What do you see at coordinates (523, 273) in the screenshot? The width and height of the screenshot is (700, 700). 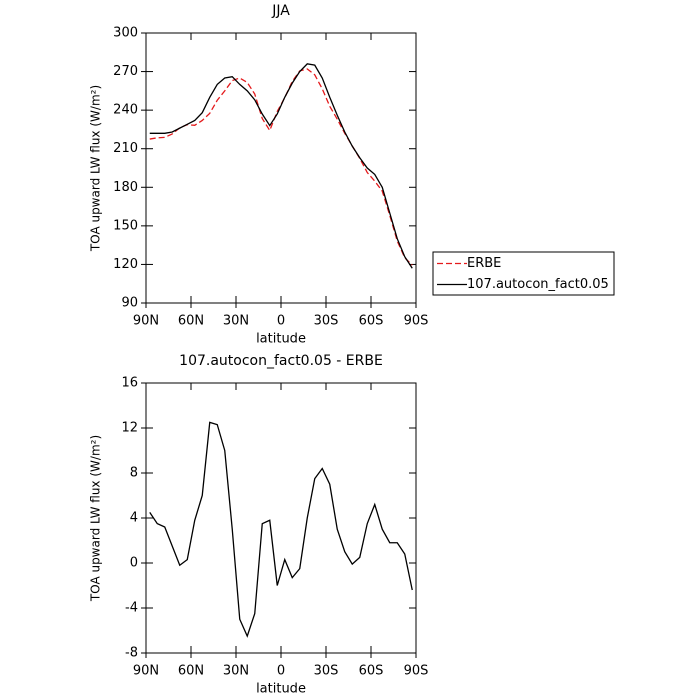 I see `legend-box` at bounding box center [523, 273].